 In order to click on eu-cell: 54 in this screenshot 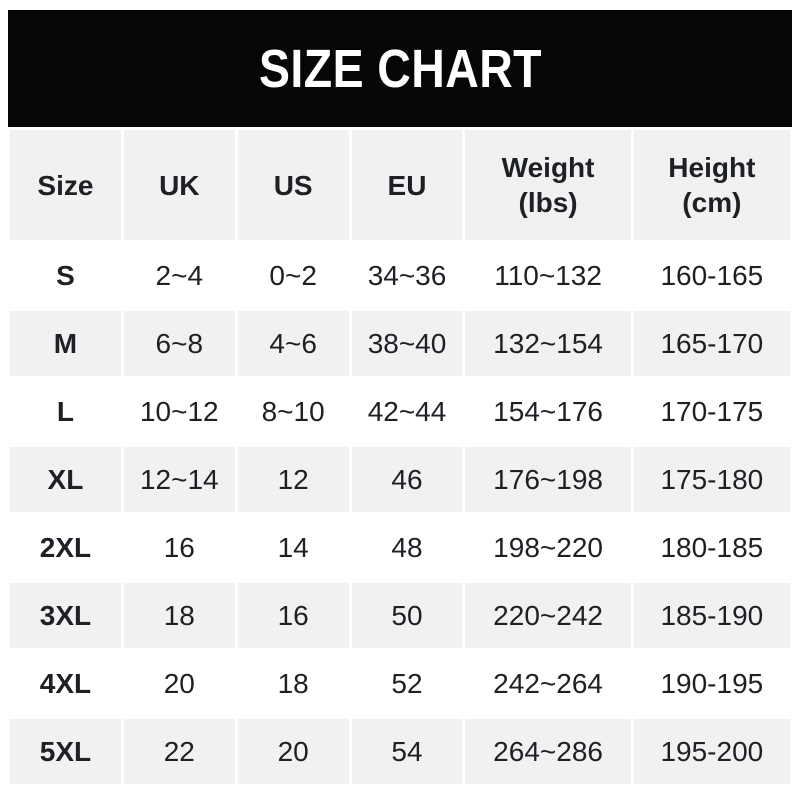, I will do `click(407, 751)`.